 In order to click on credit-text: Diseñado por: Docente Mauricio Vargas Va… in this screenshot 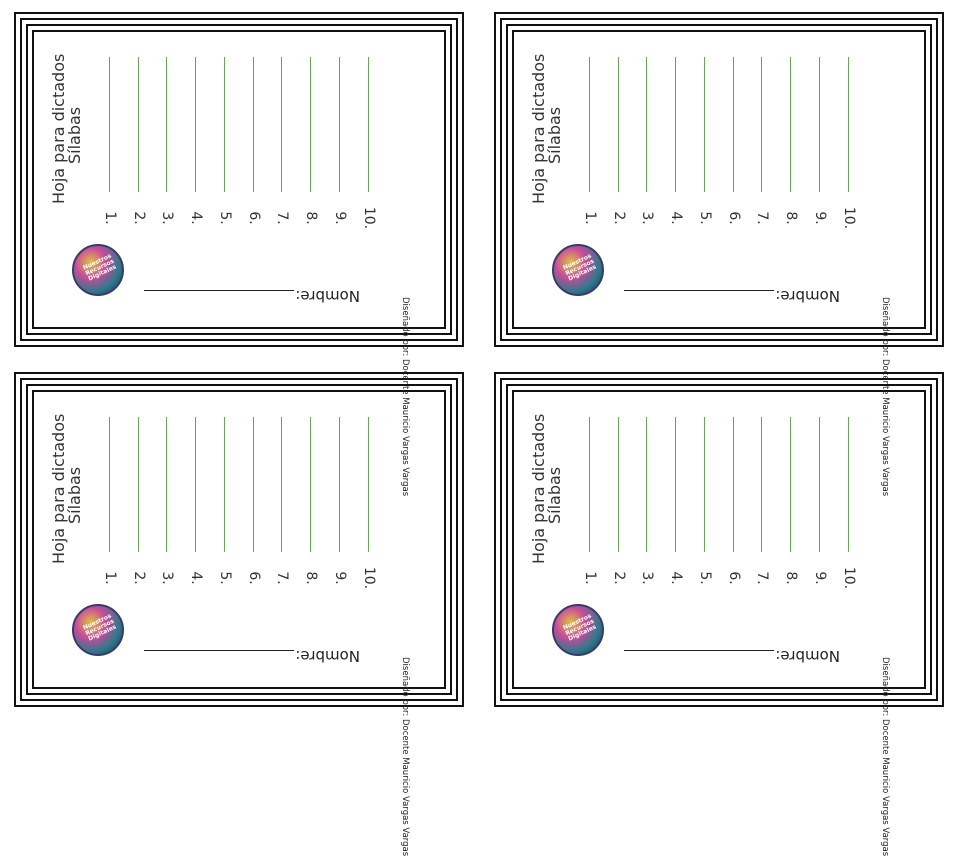, I will do `click(405, 756)`.